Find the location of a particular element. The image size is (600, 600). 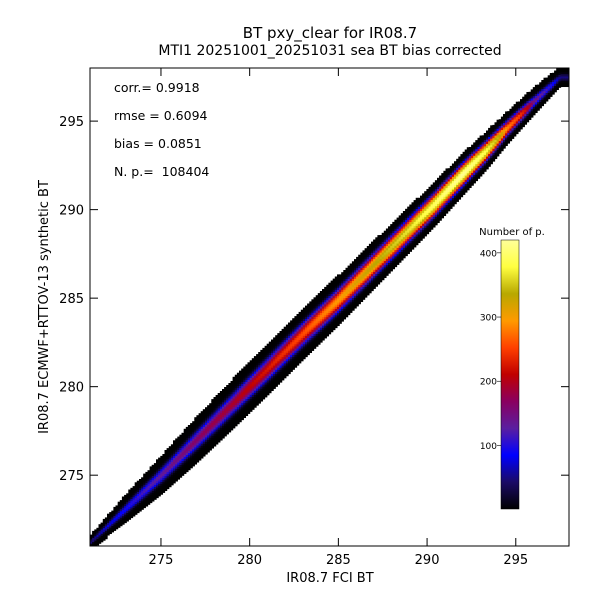

stat-corr: corr.= 0.9918 is located at coordinates (157, 87).